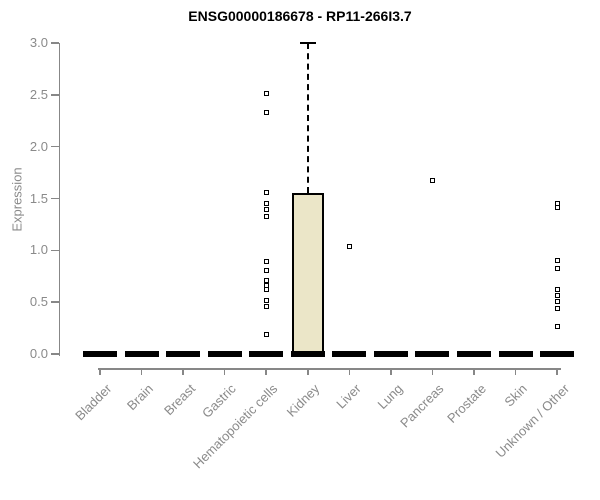 The width and height of the screenshot is (600, 500). Describe the element at coordinates (38, 250) in the screenshot. I see `y-tick-label: 1.0` at that location.